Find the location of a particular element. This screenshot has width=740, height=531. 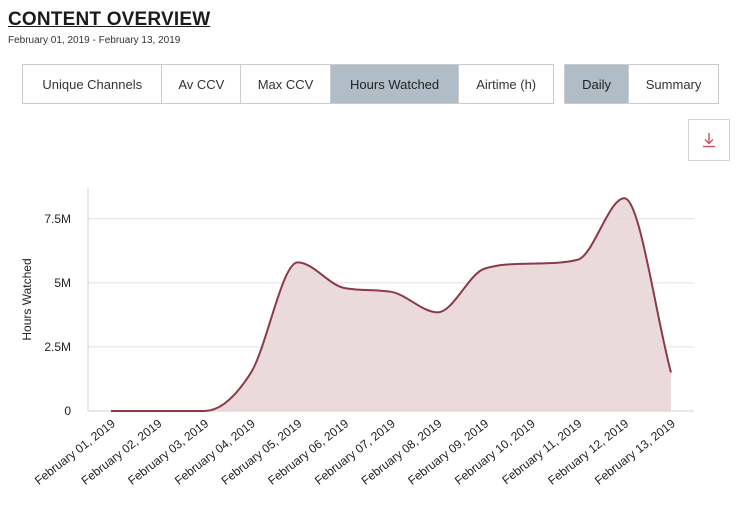

y-tick-label: 2.5M is located at coordinates (57, 347).